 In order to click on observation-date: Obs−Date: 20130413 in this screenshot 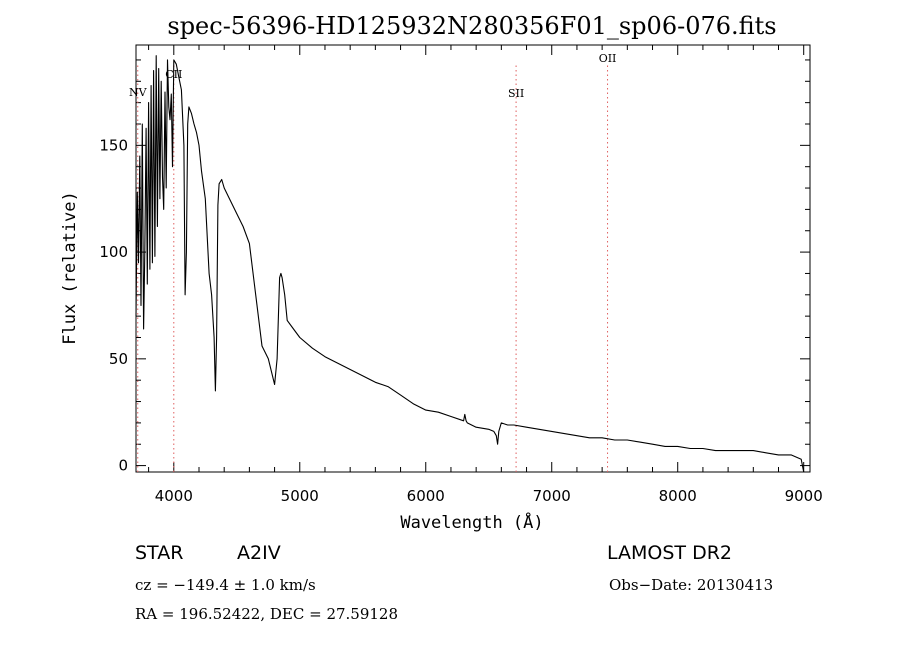, I will do `click(691, 585)`.